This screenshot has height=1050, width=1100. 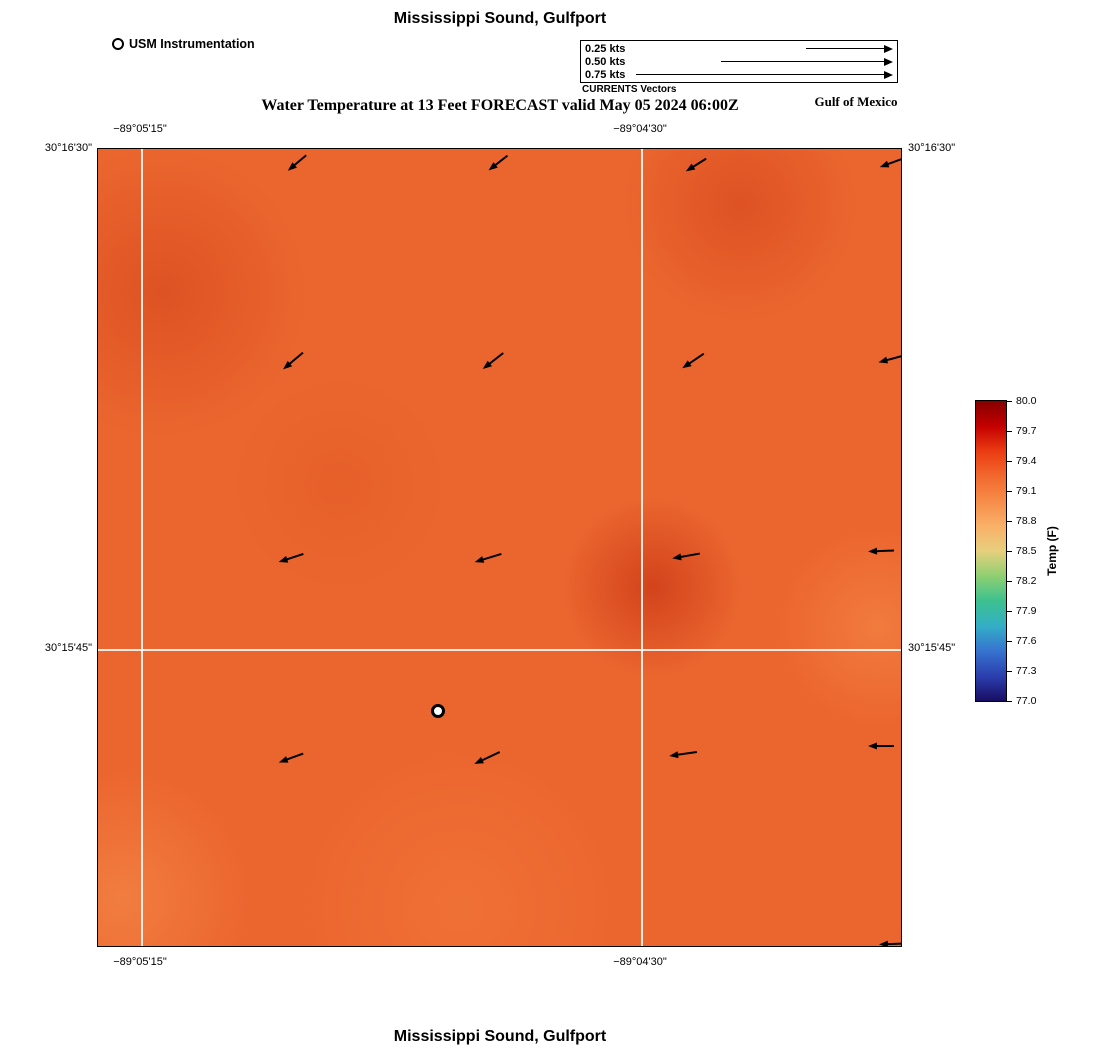 What do you see at coordinates (68, 648) in the screenshot?
I see `lat-tick-label-left-2: 30°15'45"` at bounding box center [68, 648].